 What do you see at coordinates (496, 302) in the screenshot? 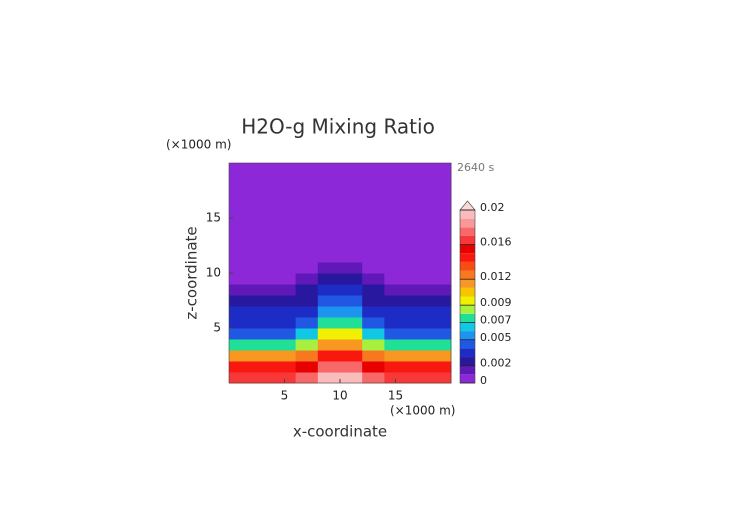
I see `colorbar-tick-label: 0.009` at bounding box center [496, 302].